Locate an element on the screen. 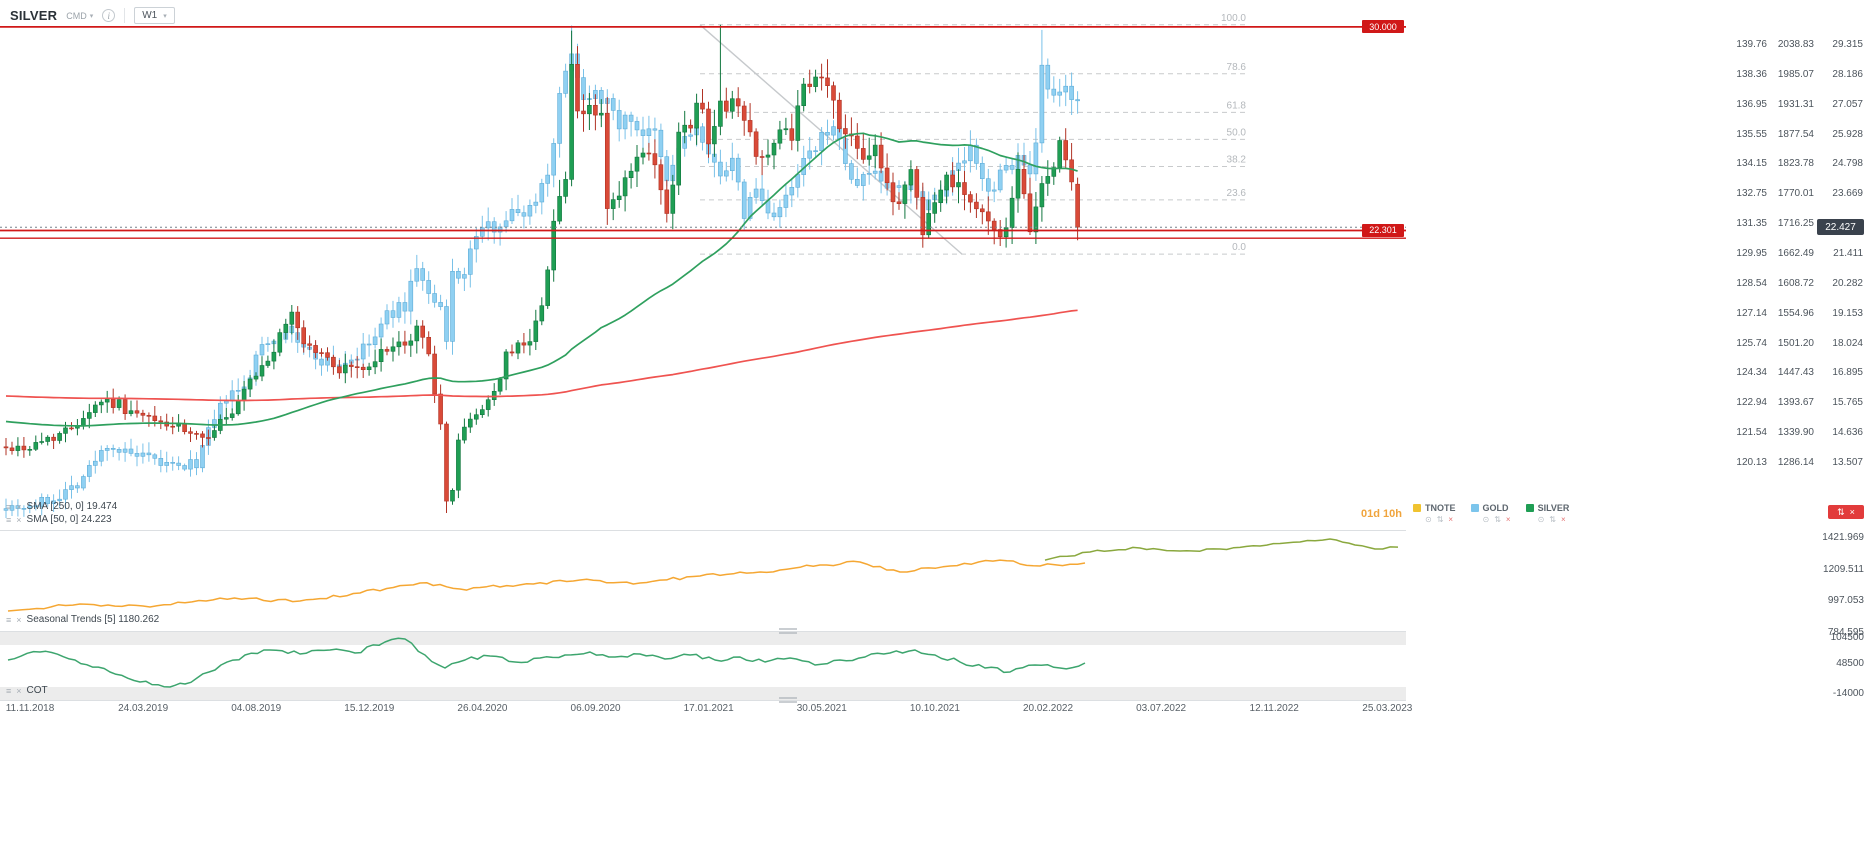 The image size is (1866, 865). price-tick: 132.75 is located at coordinates (1751, 194).